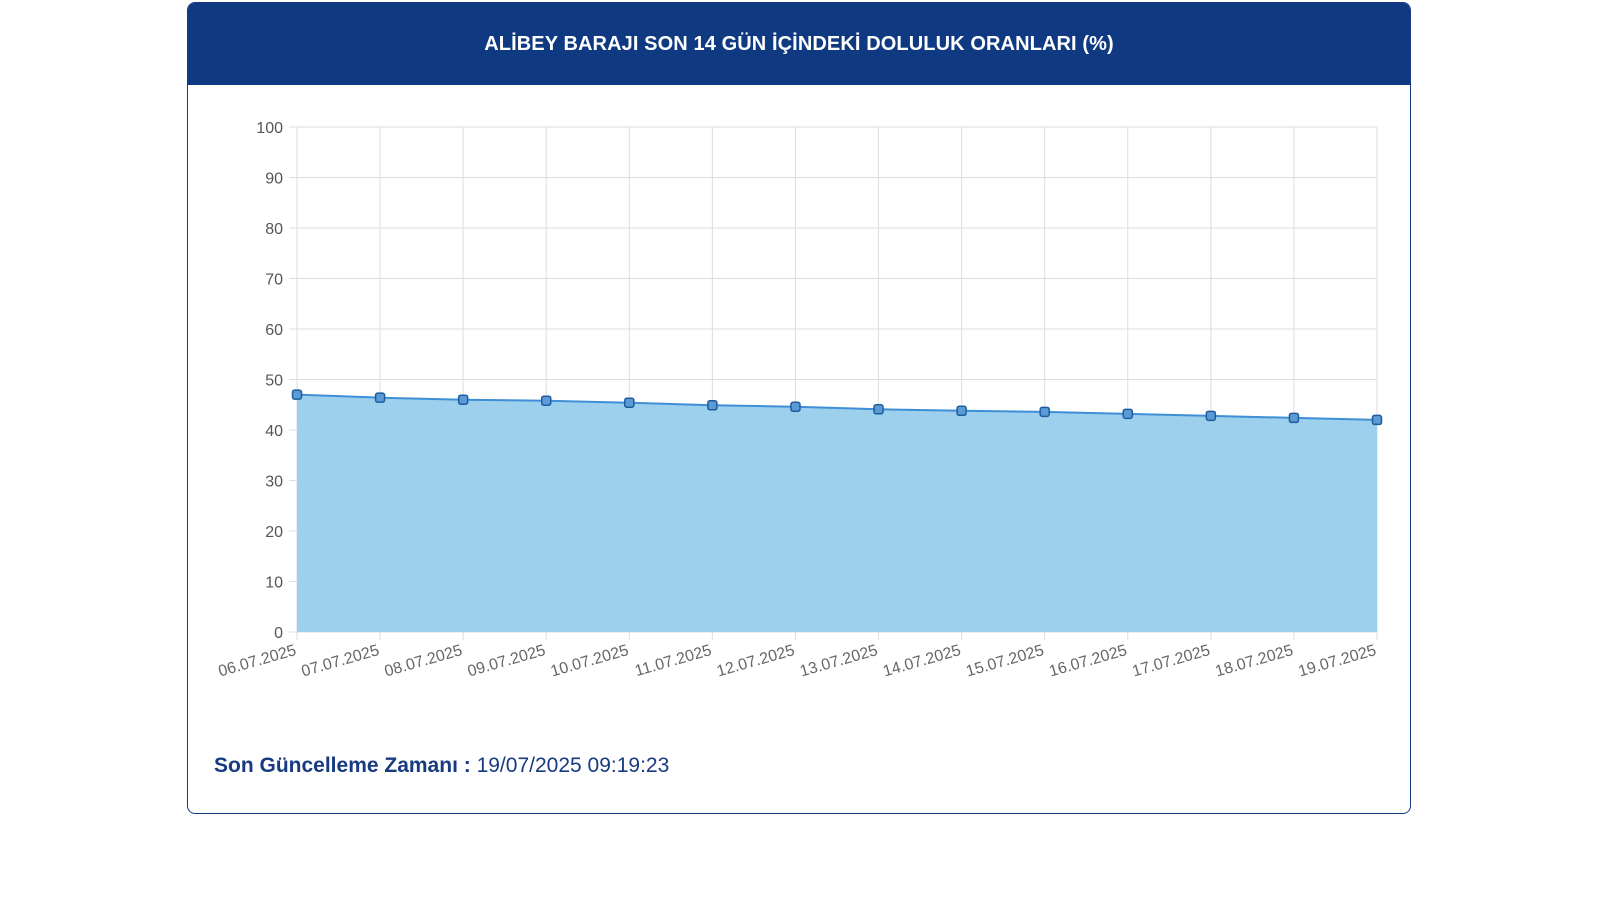 This screenshot has width=1600, height=900. I want to click on x-tick-label: 16.07.2025, so click(1088, 661).